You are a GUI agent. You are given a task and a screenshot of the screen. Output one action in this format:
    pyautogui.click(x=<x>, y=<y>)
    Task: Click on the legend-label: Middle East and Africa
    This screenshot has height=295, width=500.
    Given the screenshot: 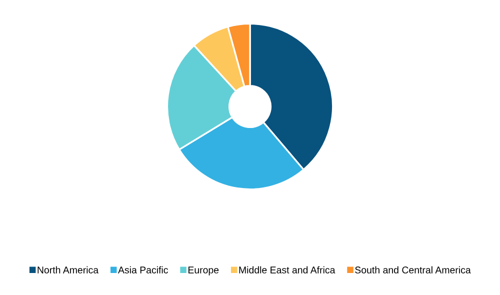 What is the action you would take?
    pyautogui.click(x=287, y=270)
    